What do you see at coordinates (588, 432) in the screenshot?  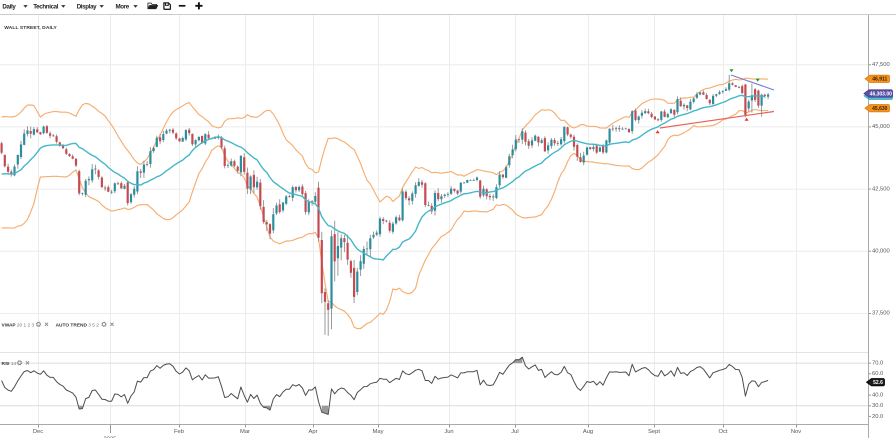 I see `svg-text: Aug` at bounding box center [588, 432].